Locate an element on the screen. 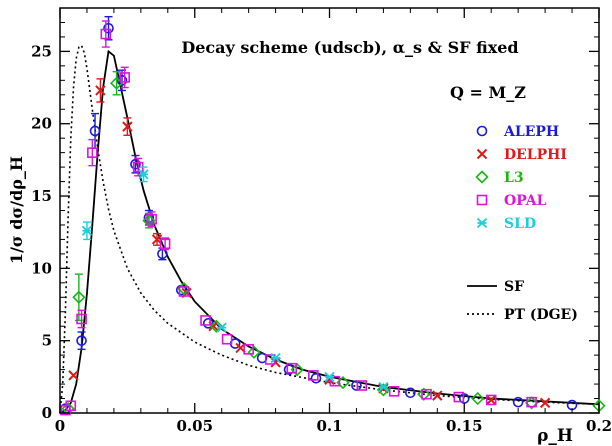 The image size is (612, 446). x-tick-label: 0.1 is located at coordinates (329, 426).